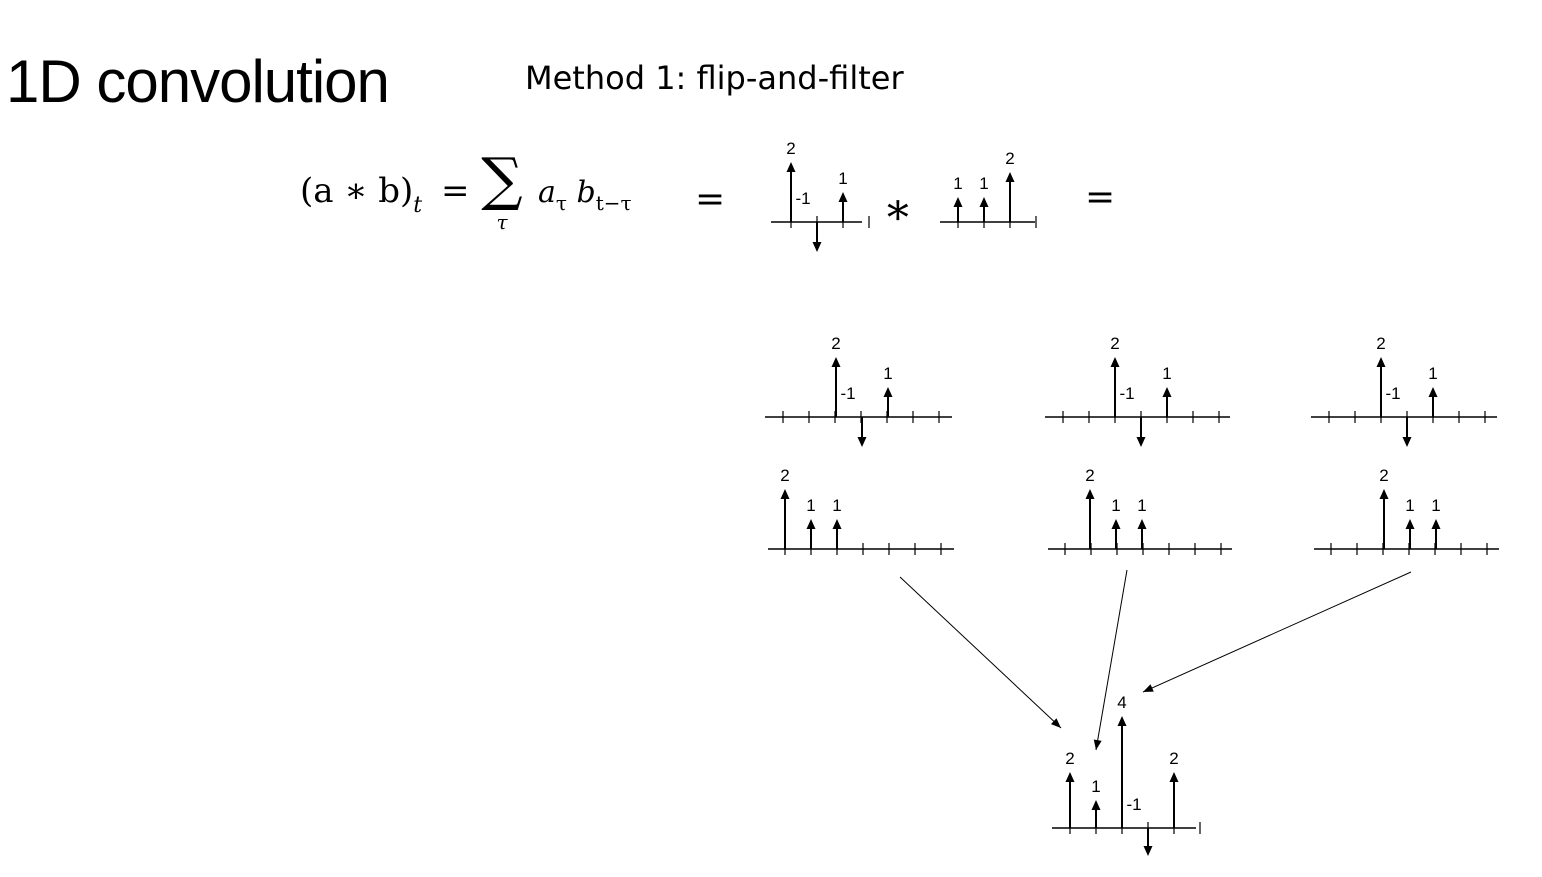  I want to click on equals-sign-2: =, so click(710, 199).